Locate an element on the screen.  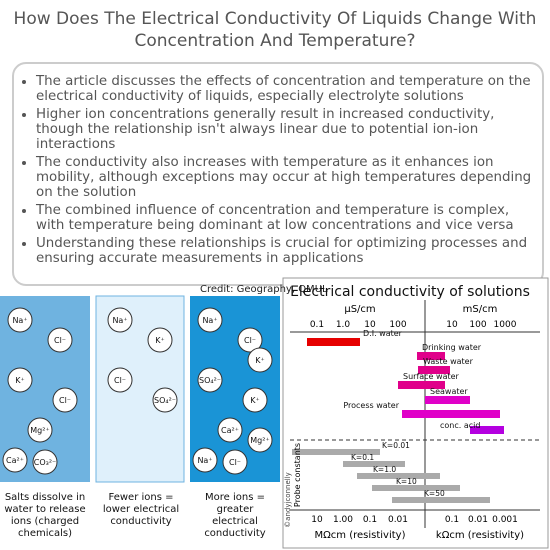
unit: mS/cm is located at coordinates (480, 309).